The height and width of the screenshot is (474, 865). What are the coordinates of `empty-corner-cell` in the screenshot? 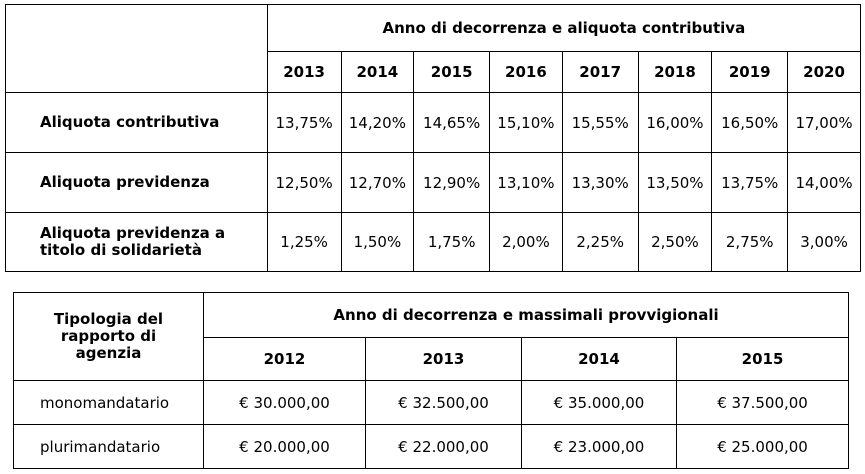 It's located at (136, 48).